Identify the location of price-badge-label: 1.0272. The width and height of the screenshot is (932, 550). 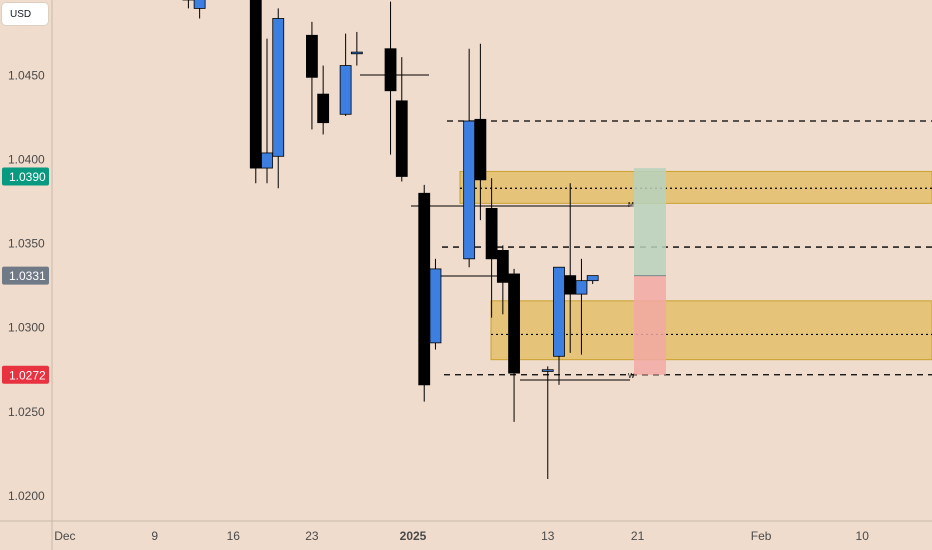
(27, 375).